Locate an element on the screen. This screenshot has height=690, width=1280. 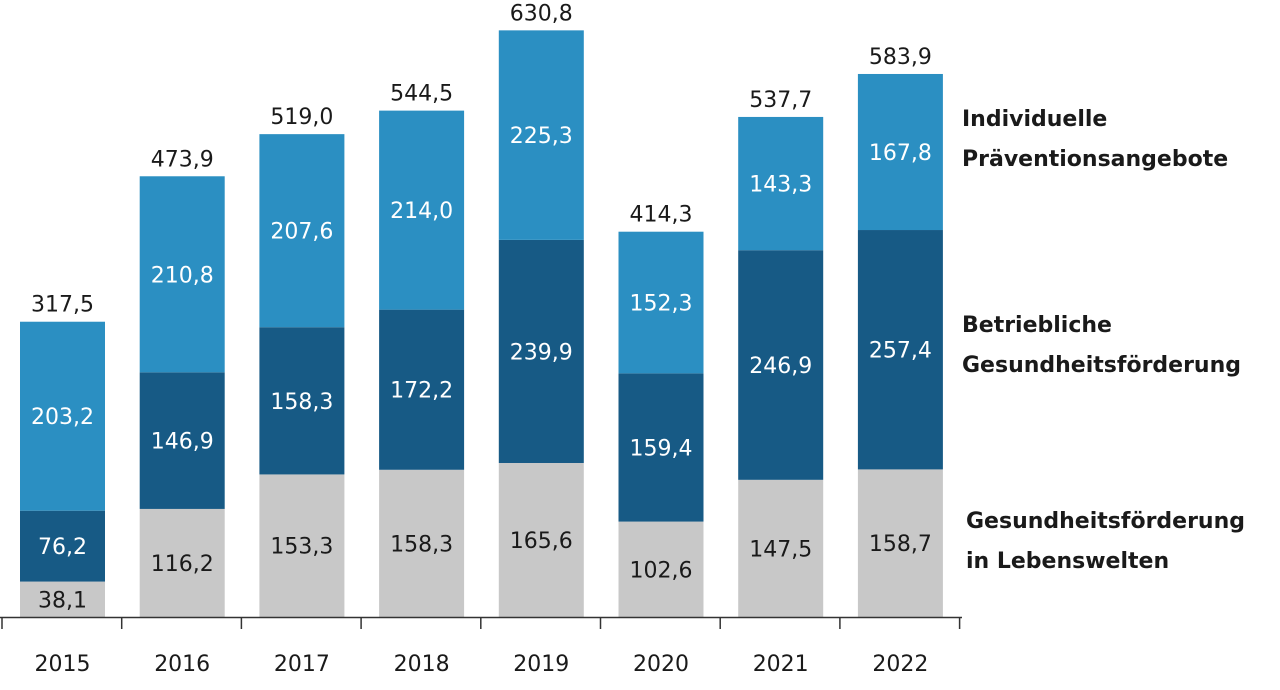
segment-label: 38,1 is located at coordinates (62, 600).